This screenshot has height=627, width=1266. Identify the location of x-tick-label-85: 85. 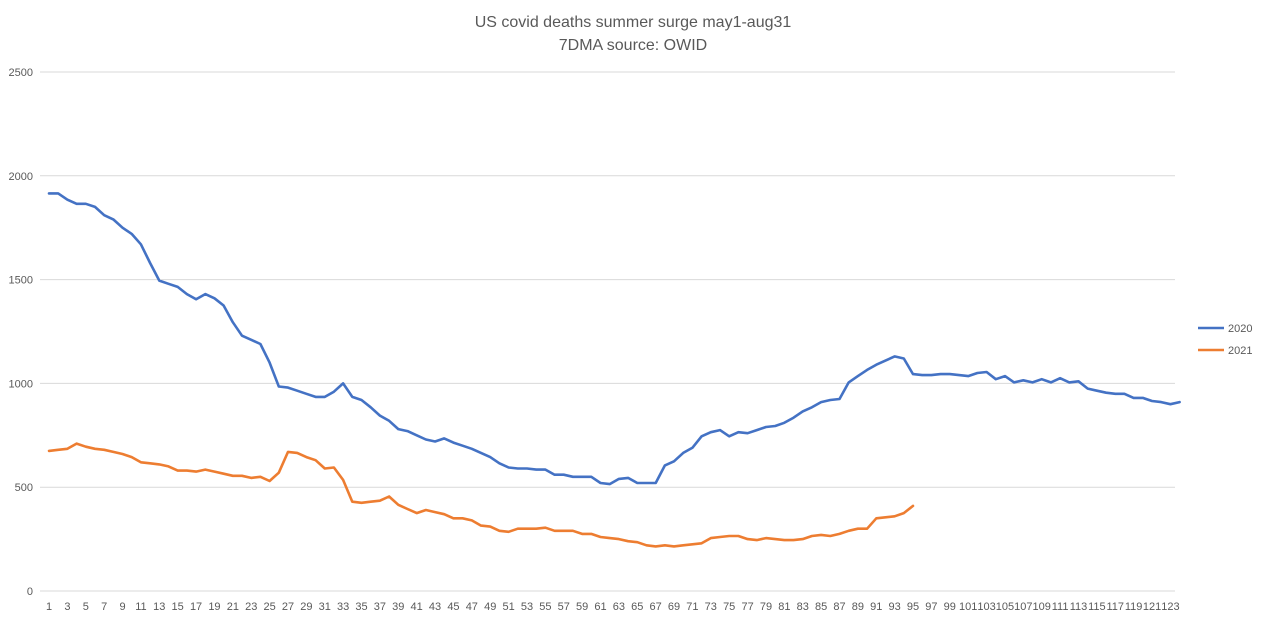
(821, 607).